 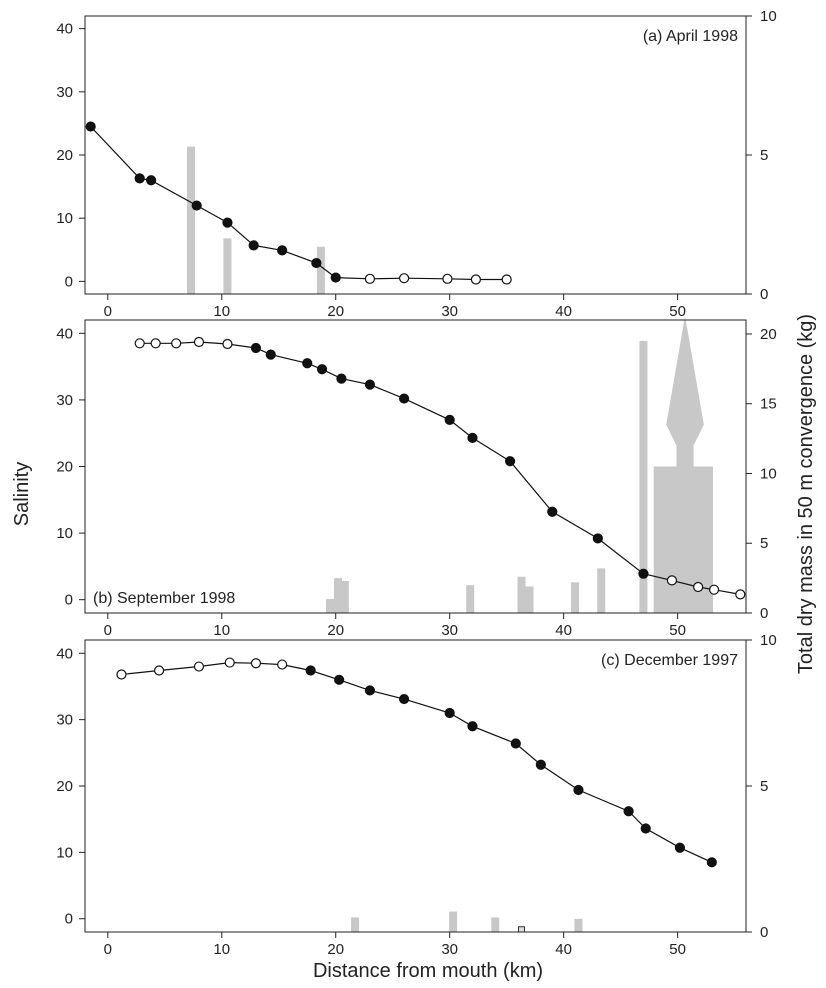 I want to click on mass-bar-outlined, so click(x=521, y=929).